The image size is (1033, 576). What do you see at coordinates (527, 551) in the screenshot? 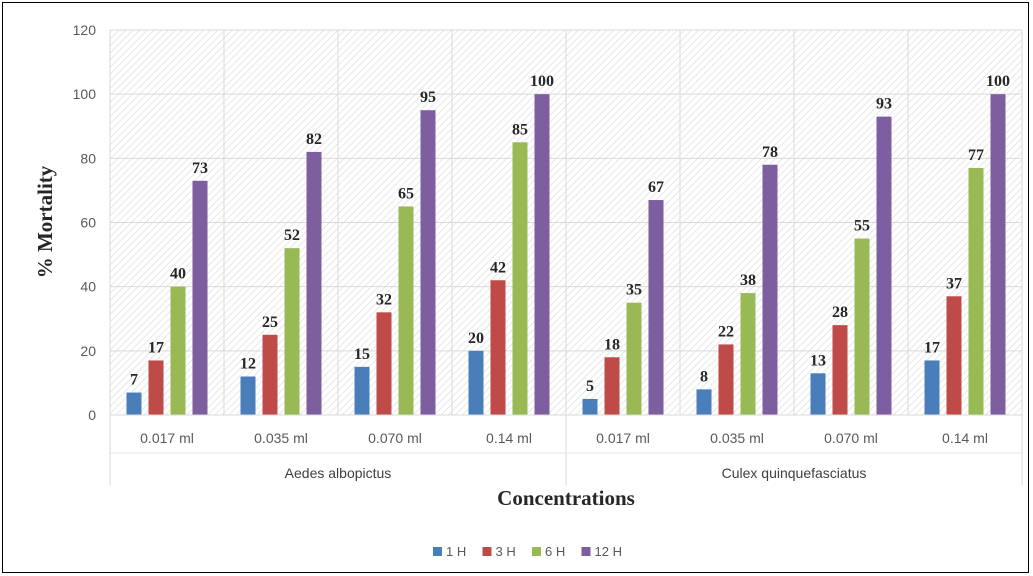
I see `legend: 1 H 3 H 6 H 12 H` at bounding box center [527, 551].